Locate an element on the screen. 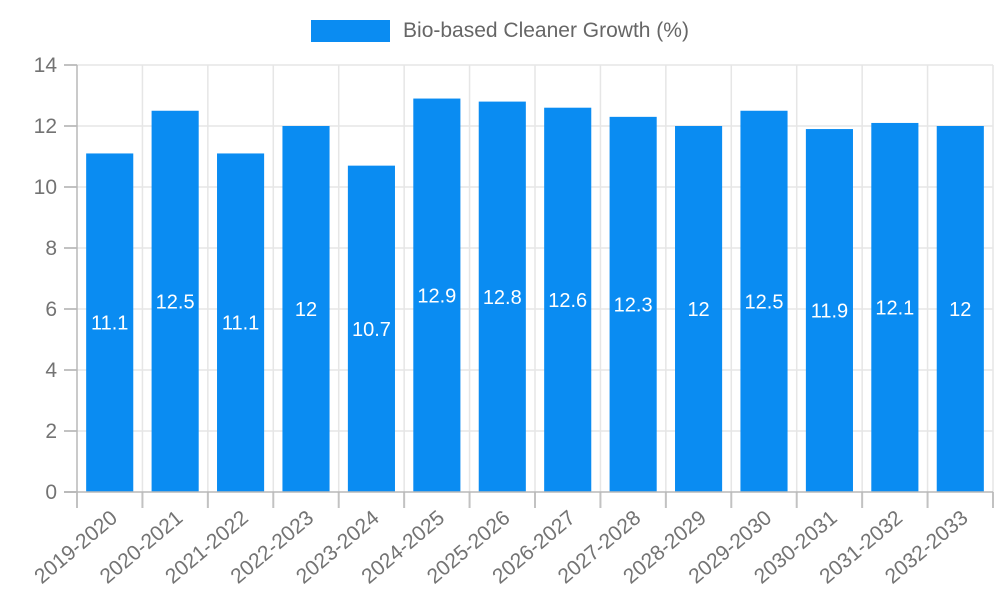 This screenshot has height=600, width=1000. bar-value-label: 12.1 is located at coordinates (894, 308).